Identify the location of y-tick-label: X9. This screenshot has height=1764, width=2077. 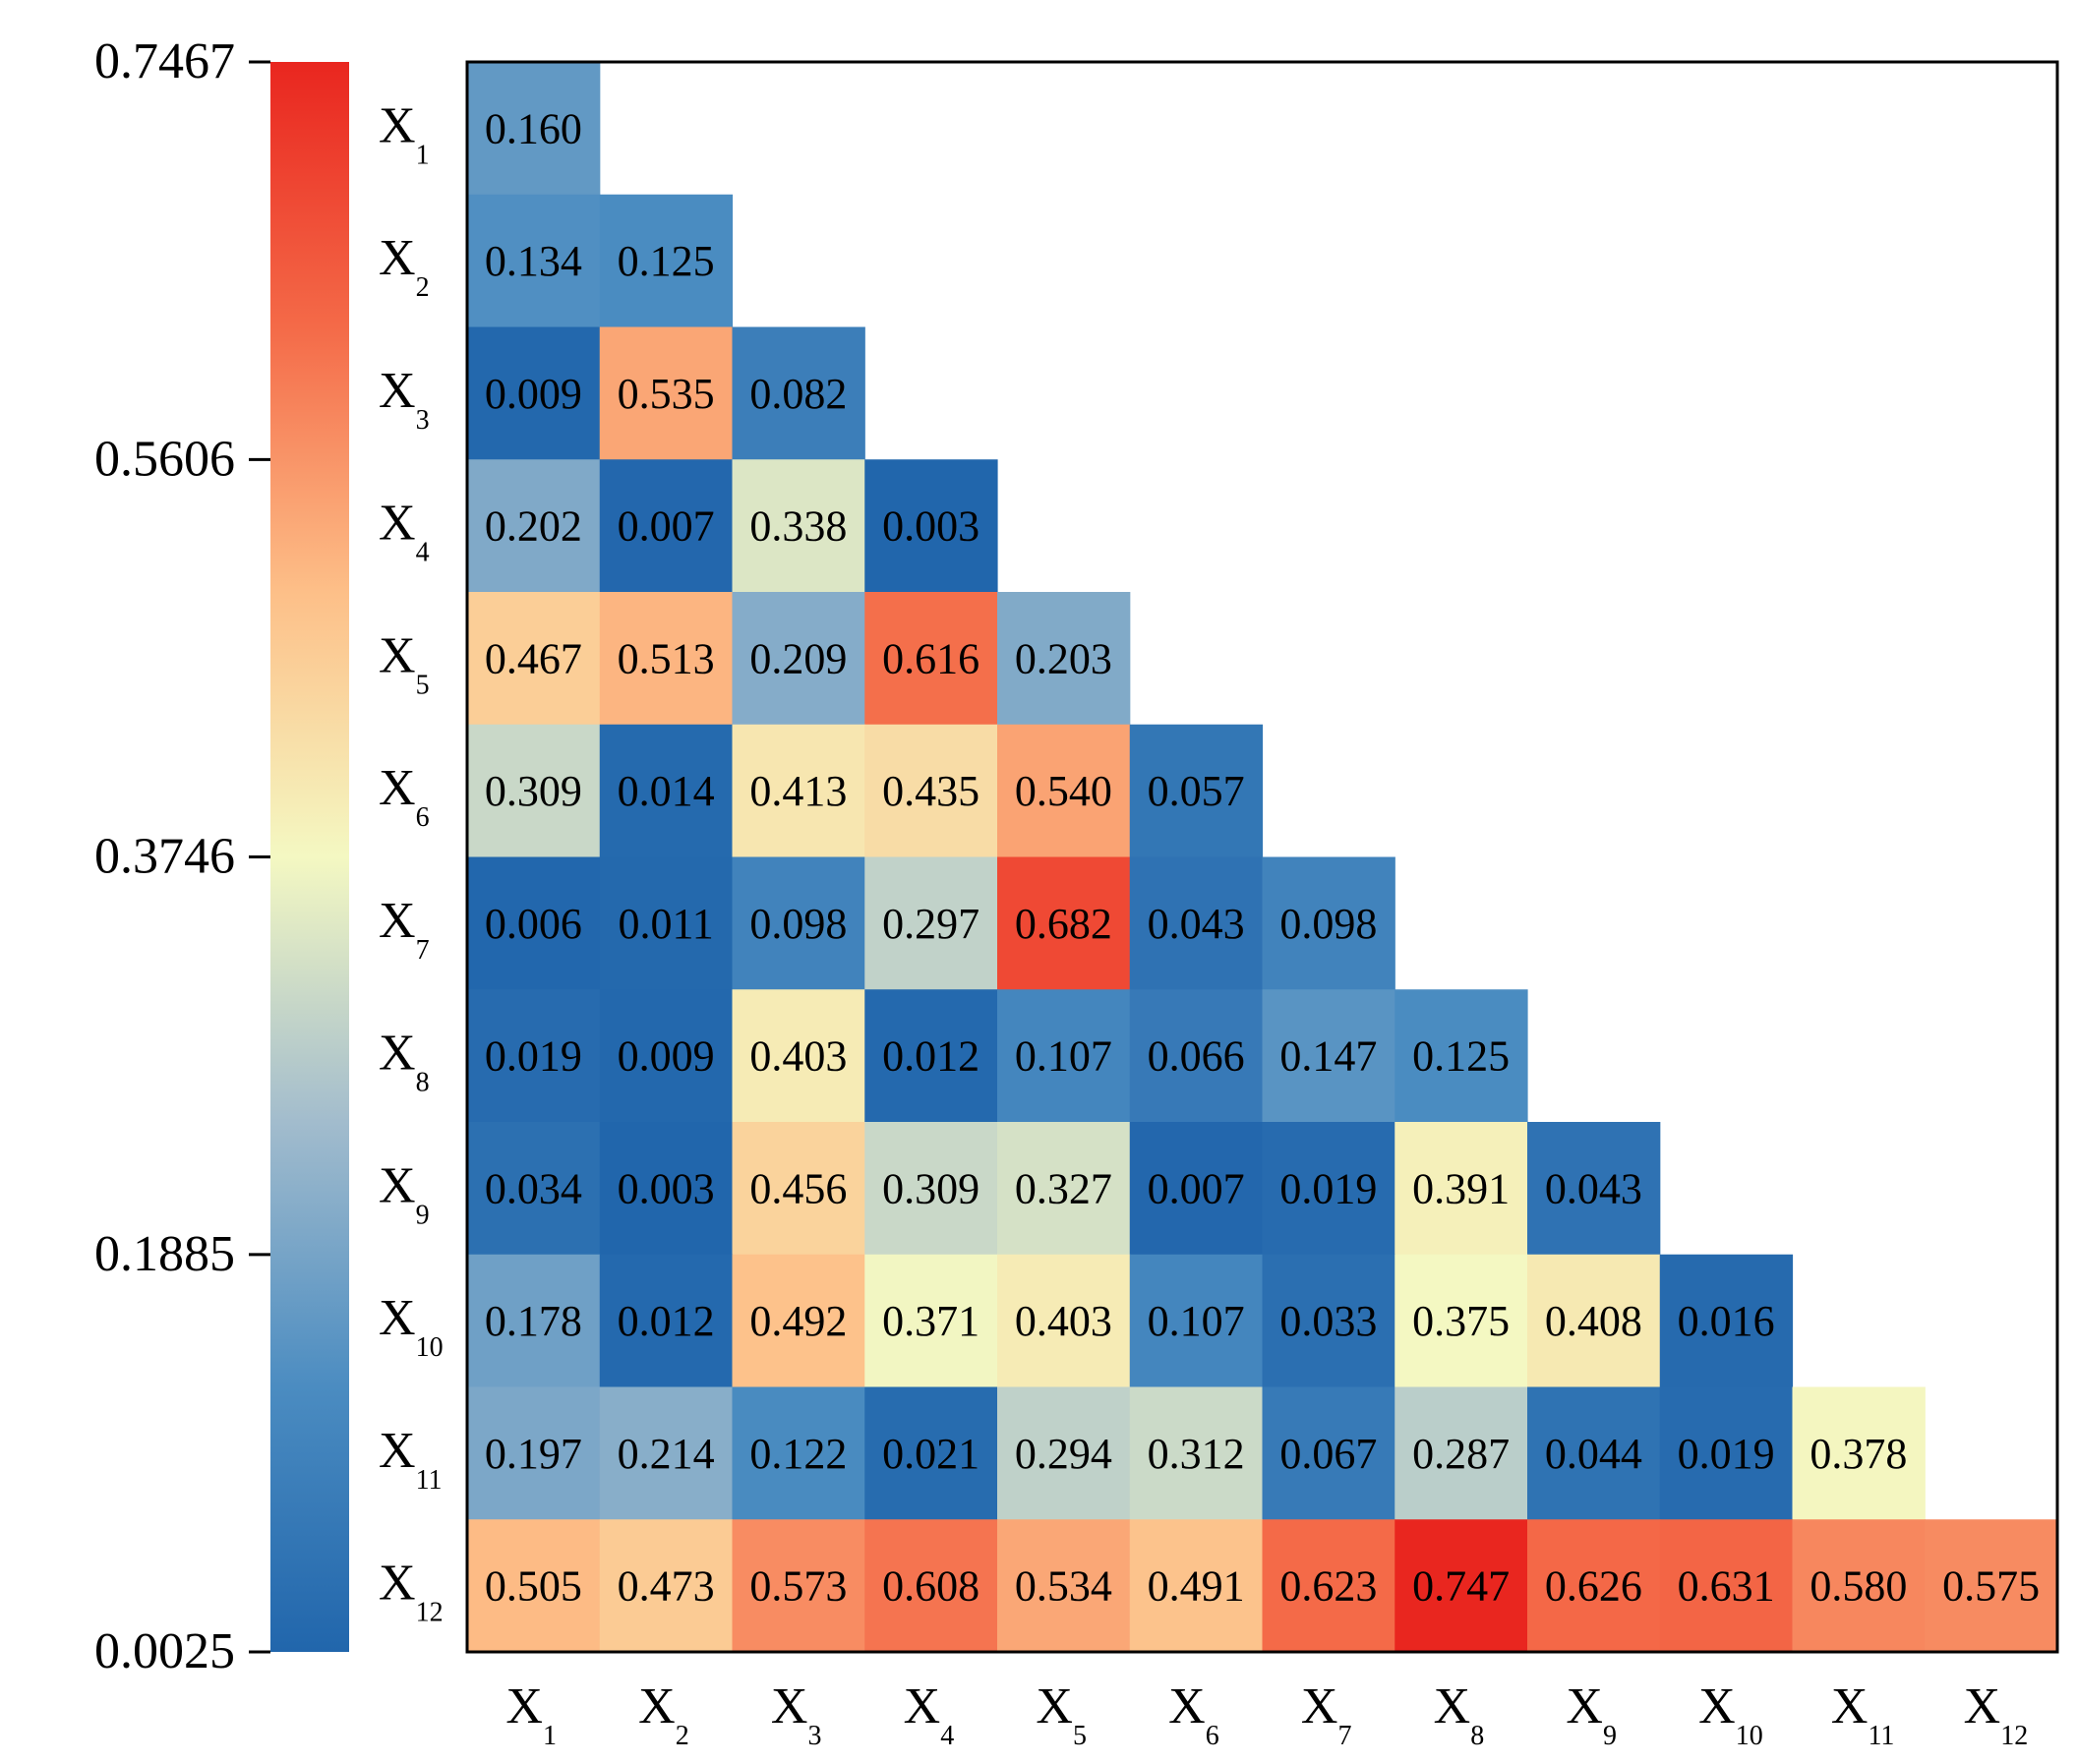
(405, 1193).